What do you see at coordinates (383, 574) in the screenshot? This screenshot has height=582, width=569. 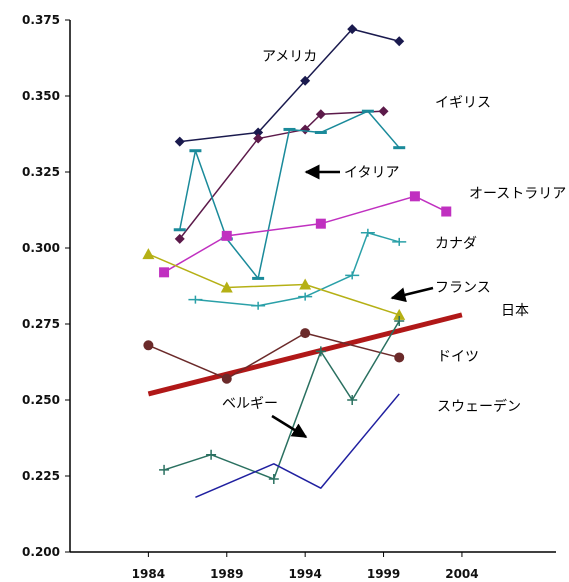 I see `x-tick-label: 1999` at bounding box center [383, 574].